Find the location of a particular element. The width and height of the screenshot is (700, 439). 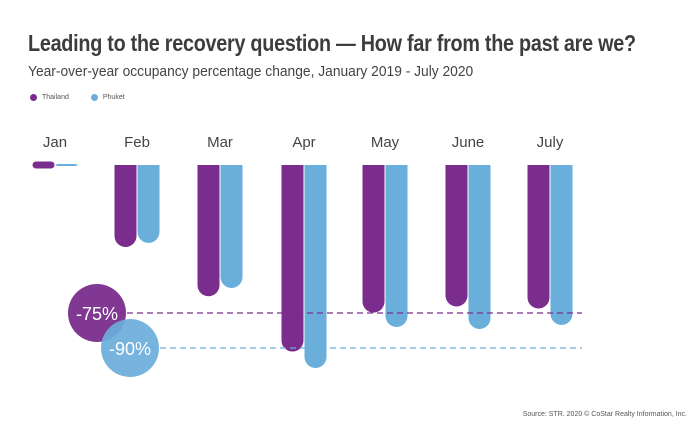

legend-swatch-phuket is located at coordinates (94, 97).